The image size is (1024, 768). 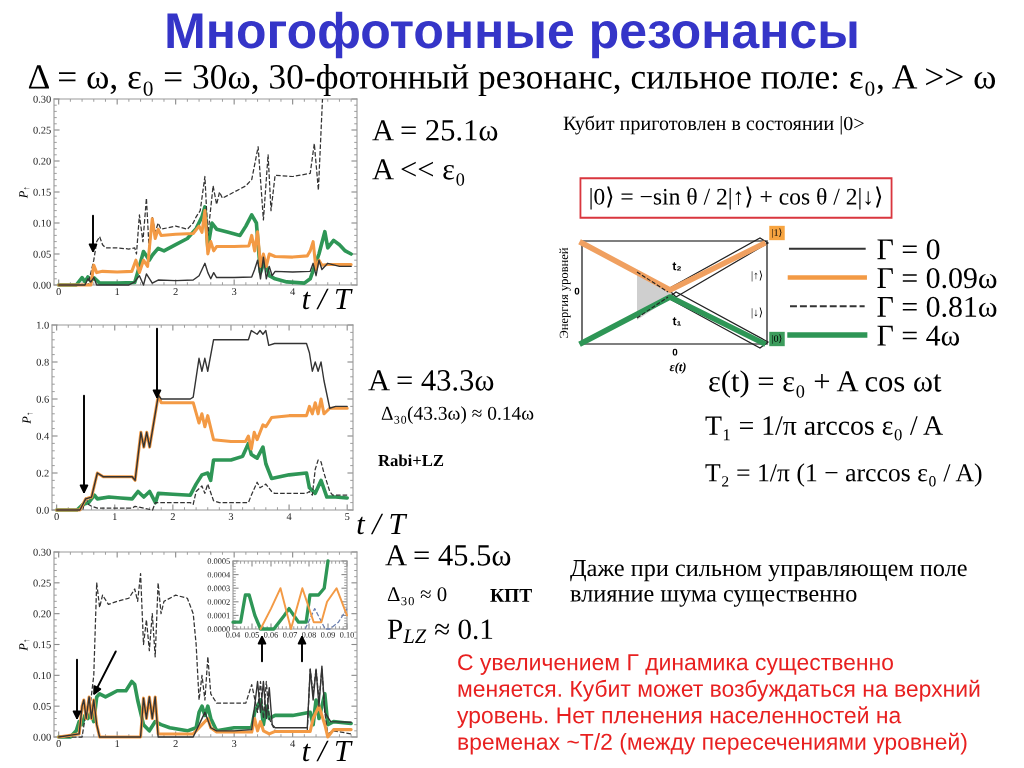 I want to click on text: |0⟩, so click(x=777, y=339).